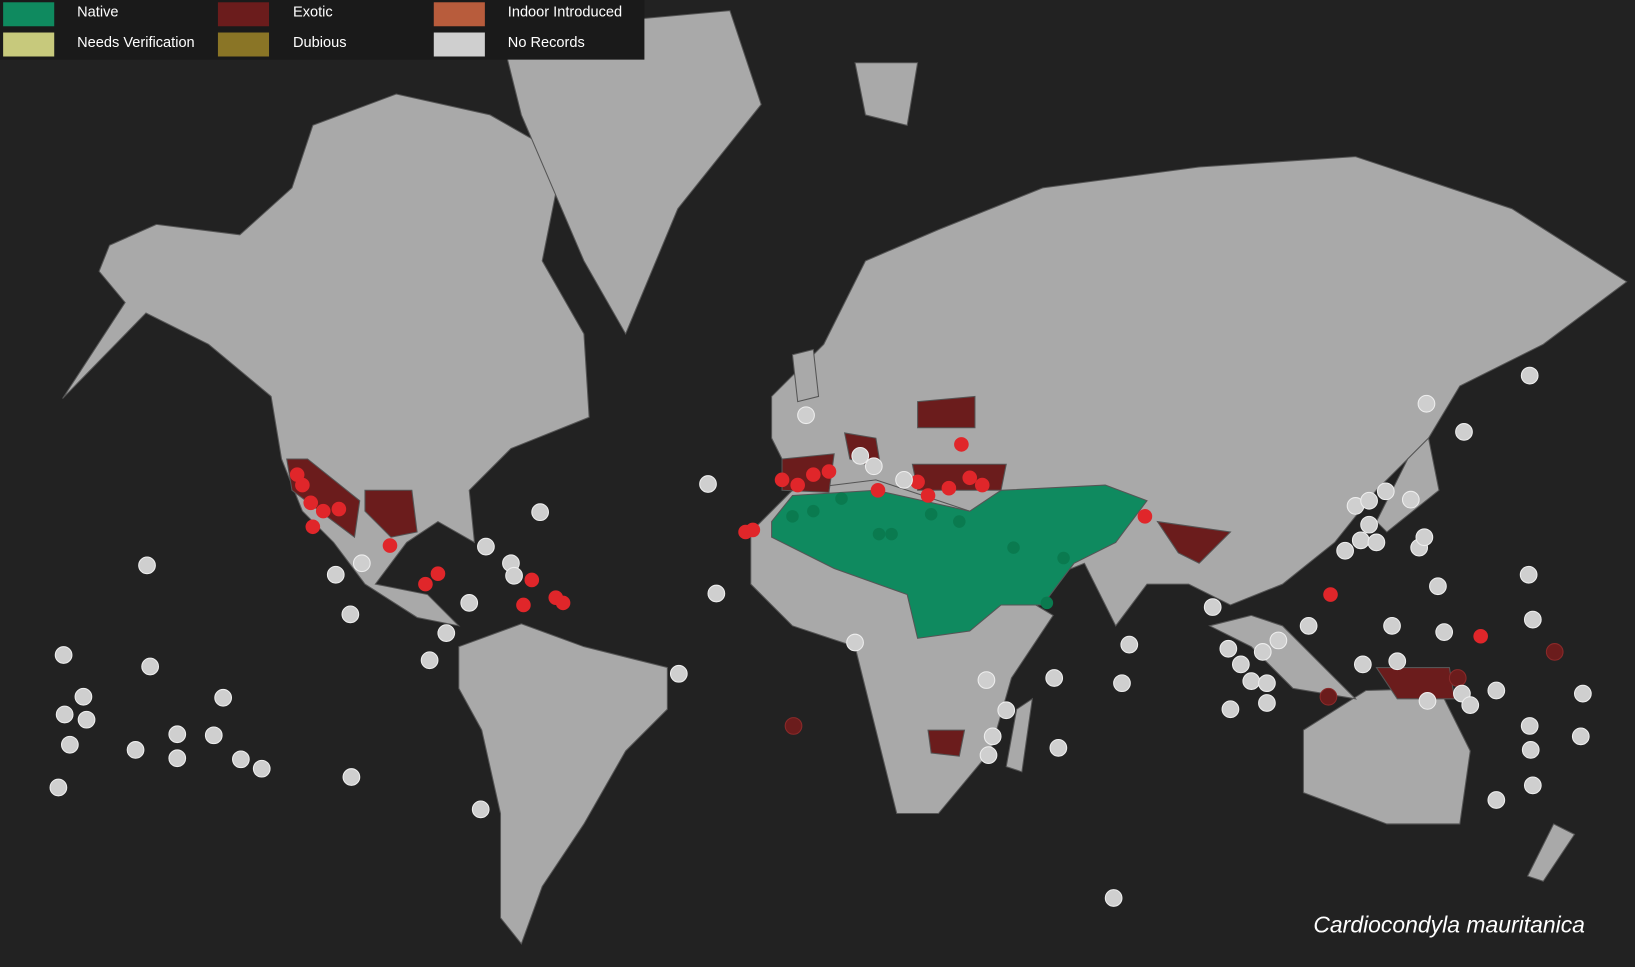 This screenshot has height=967, width=1635. What do you see at coordinates (563, 784) in the screenshot?
I see `south-america` at bounding box center [563, 784].